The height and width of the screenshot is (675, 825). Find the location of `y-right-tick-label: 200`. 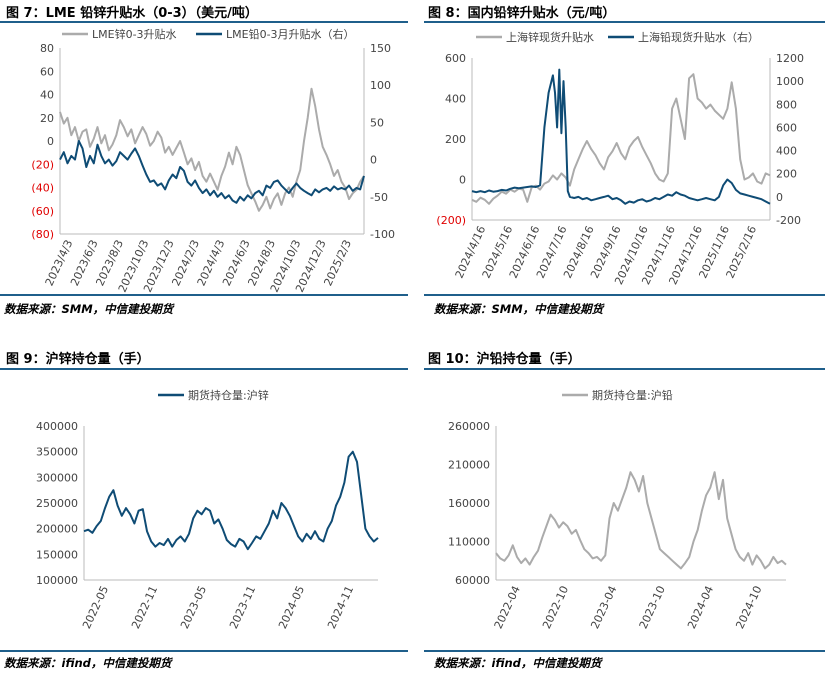

y-right-tick-label: 200 is located at coordinates (786, 174).